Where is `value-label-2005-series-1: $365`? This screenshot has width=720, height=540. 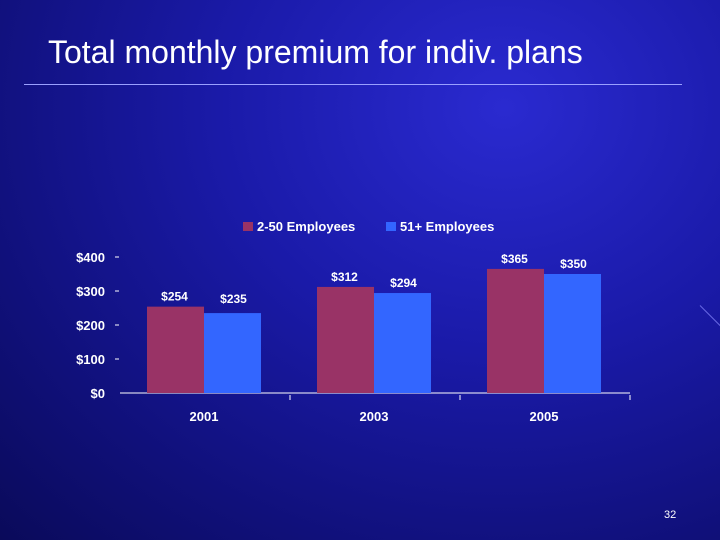 value-label-2005-series-1: $365 is located at coordinates (514, 259).